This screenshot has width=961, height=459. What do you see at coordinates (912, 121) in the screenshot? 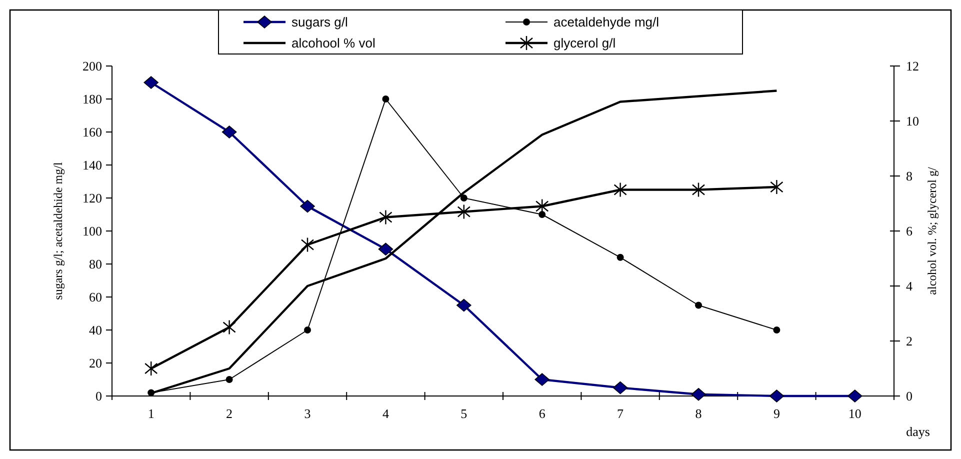
I see `y2-tick-label: 10` at bounding box center [912, 121].